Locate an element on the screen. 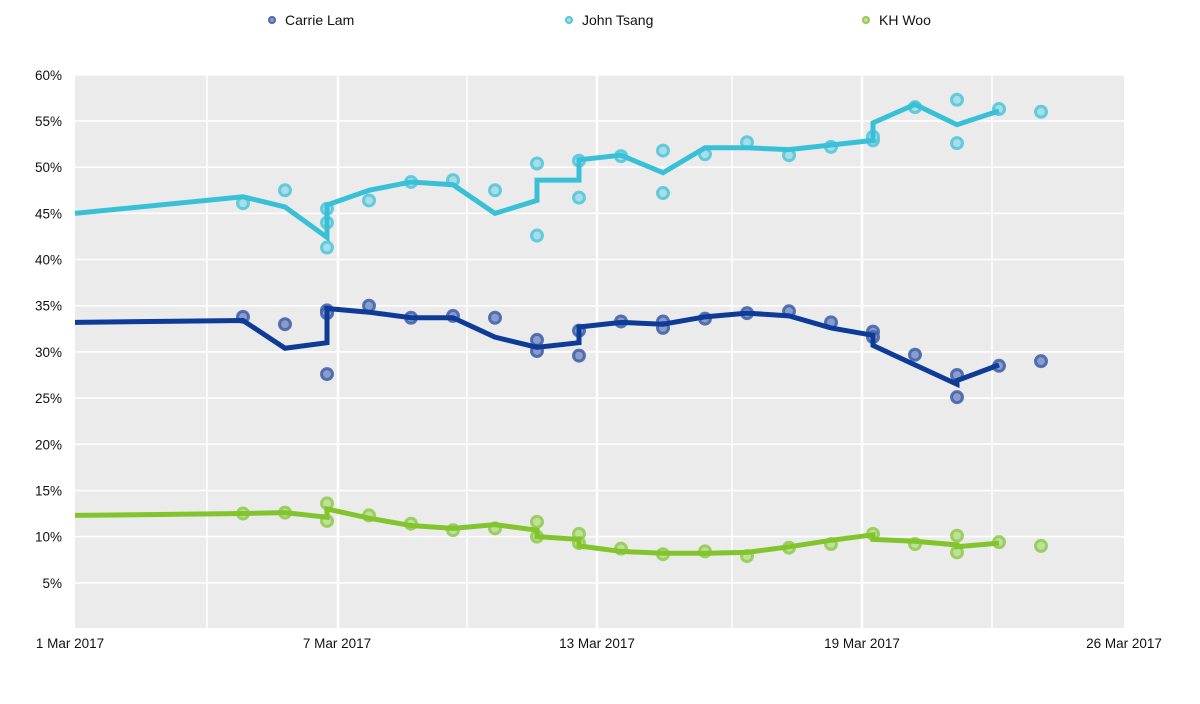  legend-label: John Tsang is located at coordinates (618, 20).